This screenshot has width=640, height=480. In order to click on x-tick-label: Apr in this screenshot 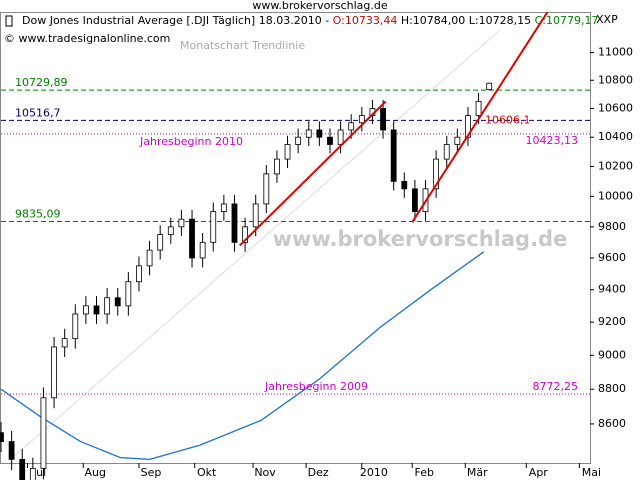, I will do `click(539, 472)`.